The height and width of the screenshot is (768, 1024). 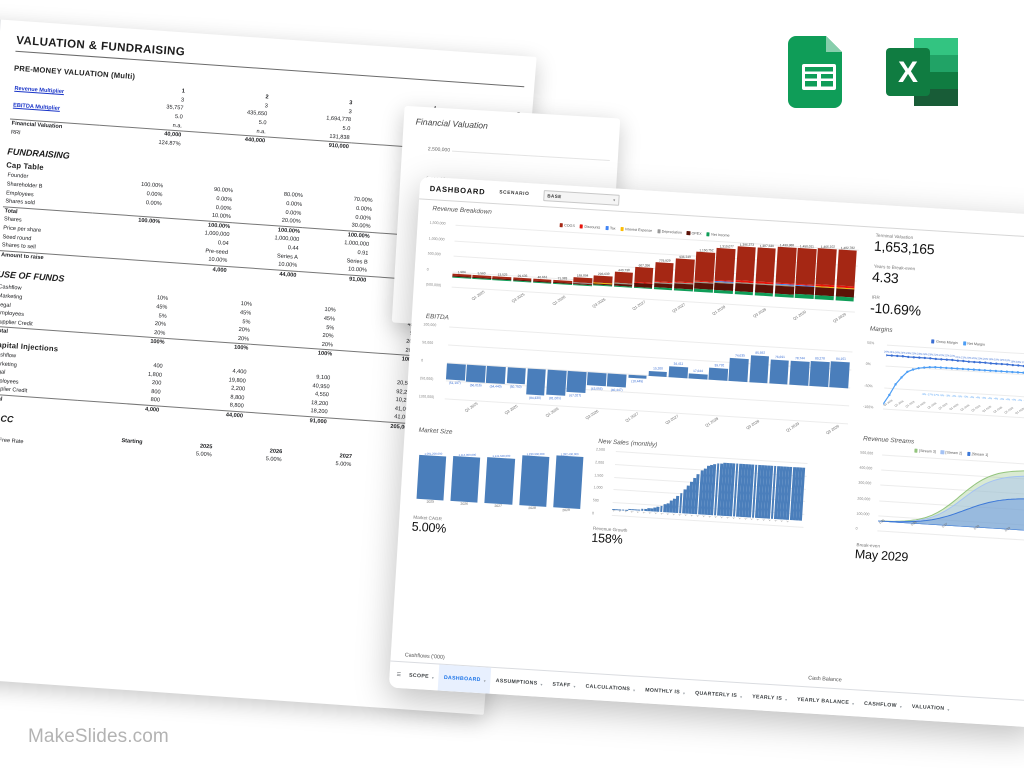 I want to click on sheet-tab-yearly-is: YEARLY IS ▾, so click(x=769, y=698).